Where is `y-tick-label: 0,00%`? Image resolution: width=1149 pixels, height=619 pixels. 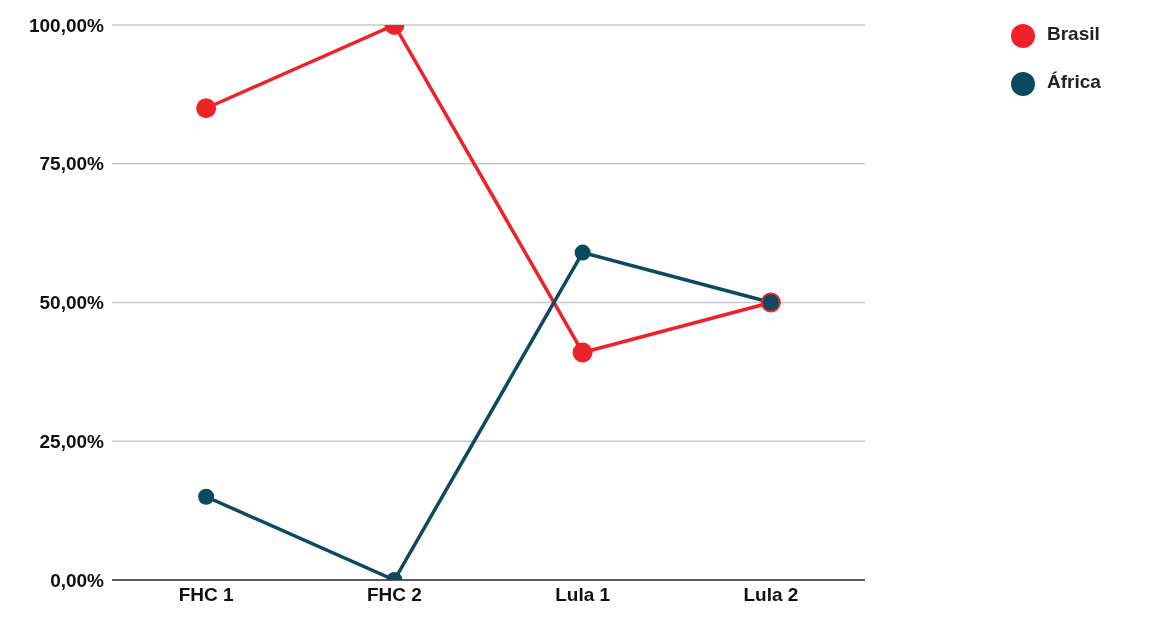 y-tick-label: 0,00% is located at coordinates (77, 580).